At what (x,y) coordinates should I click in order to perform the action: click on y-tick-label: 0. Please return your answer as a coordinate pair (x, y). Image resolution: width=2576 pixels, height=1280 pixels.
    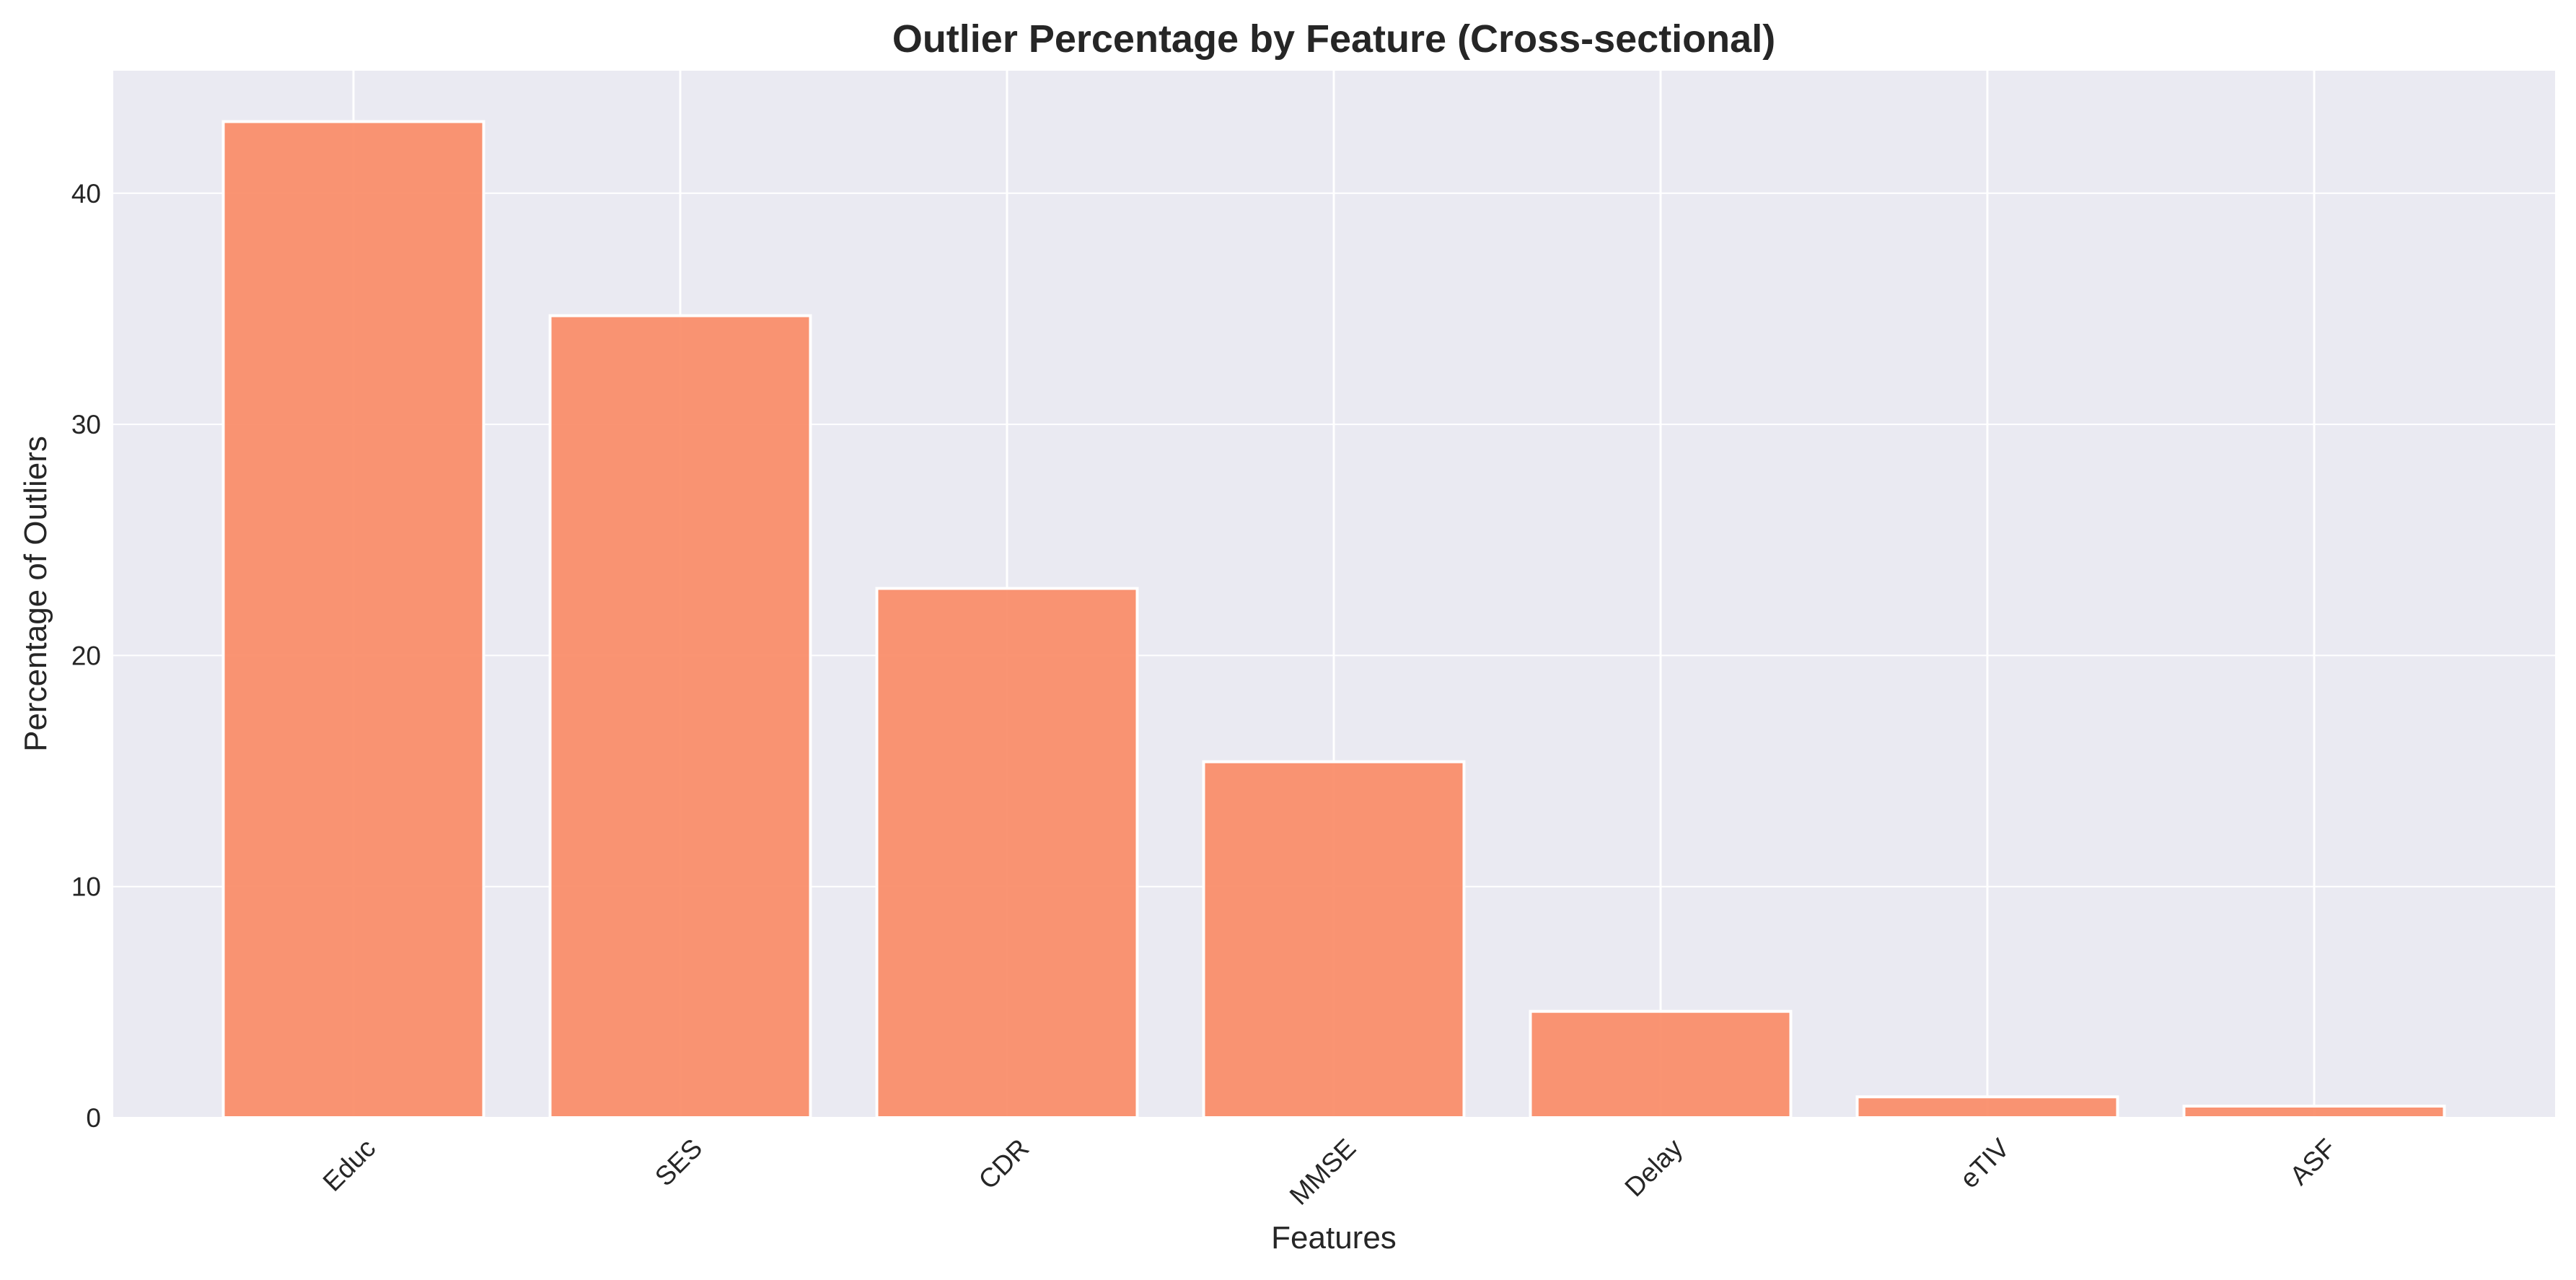
    Looking at the image, I should click on (93, 1118).